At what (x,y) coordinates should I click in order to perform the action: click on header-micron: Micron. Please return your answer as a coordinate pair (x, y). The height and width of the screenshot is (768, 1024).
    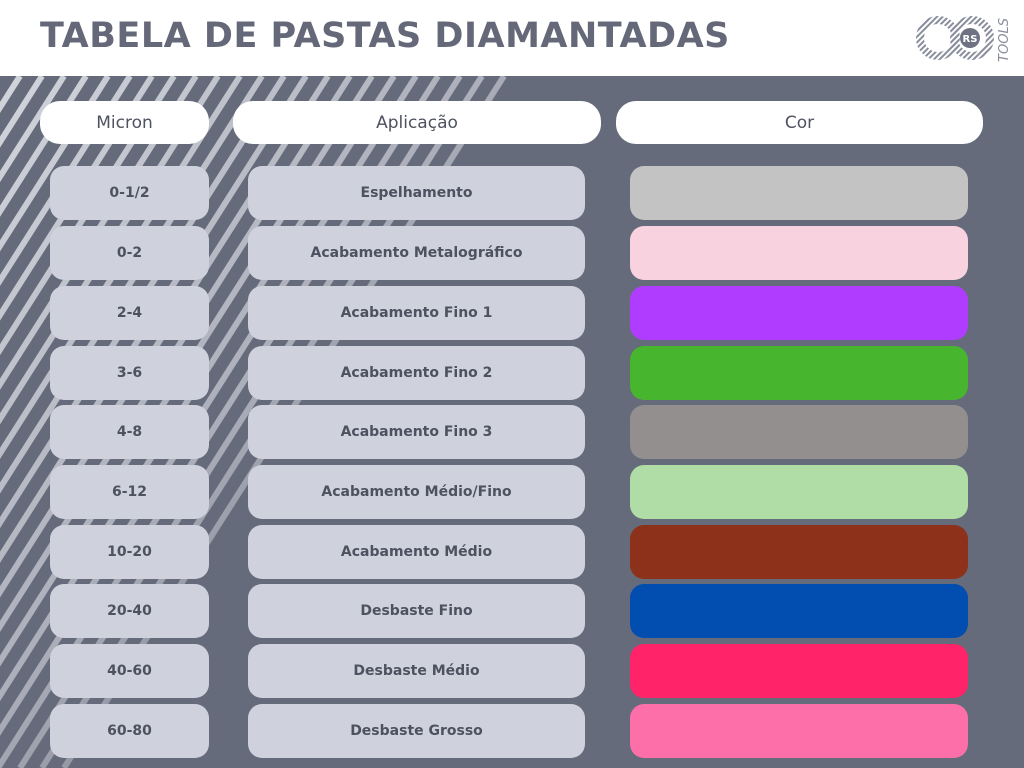
    Looking at the image, I should click on (124, 122).